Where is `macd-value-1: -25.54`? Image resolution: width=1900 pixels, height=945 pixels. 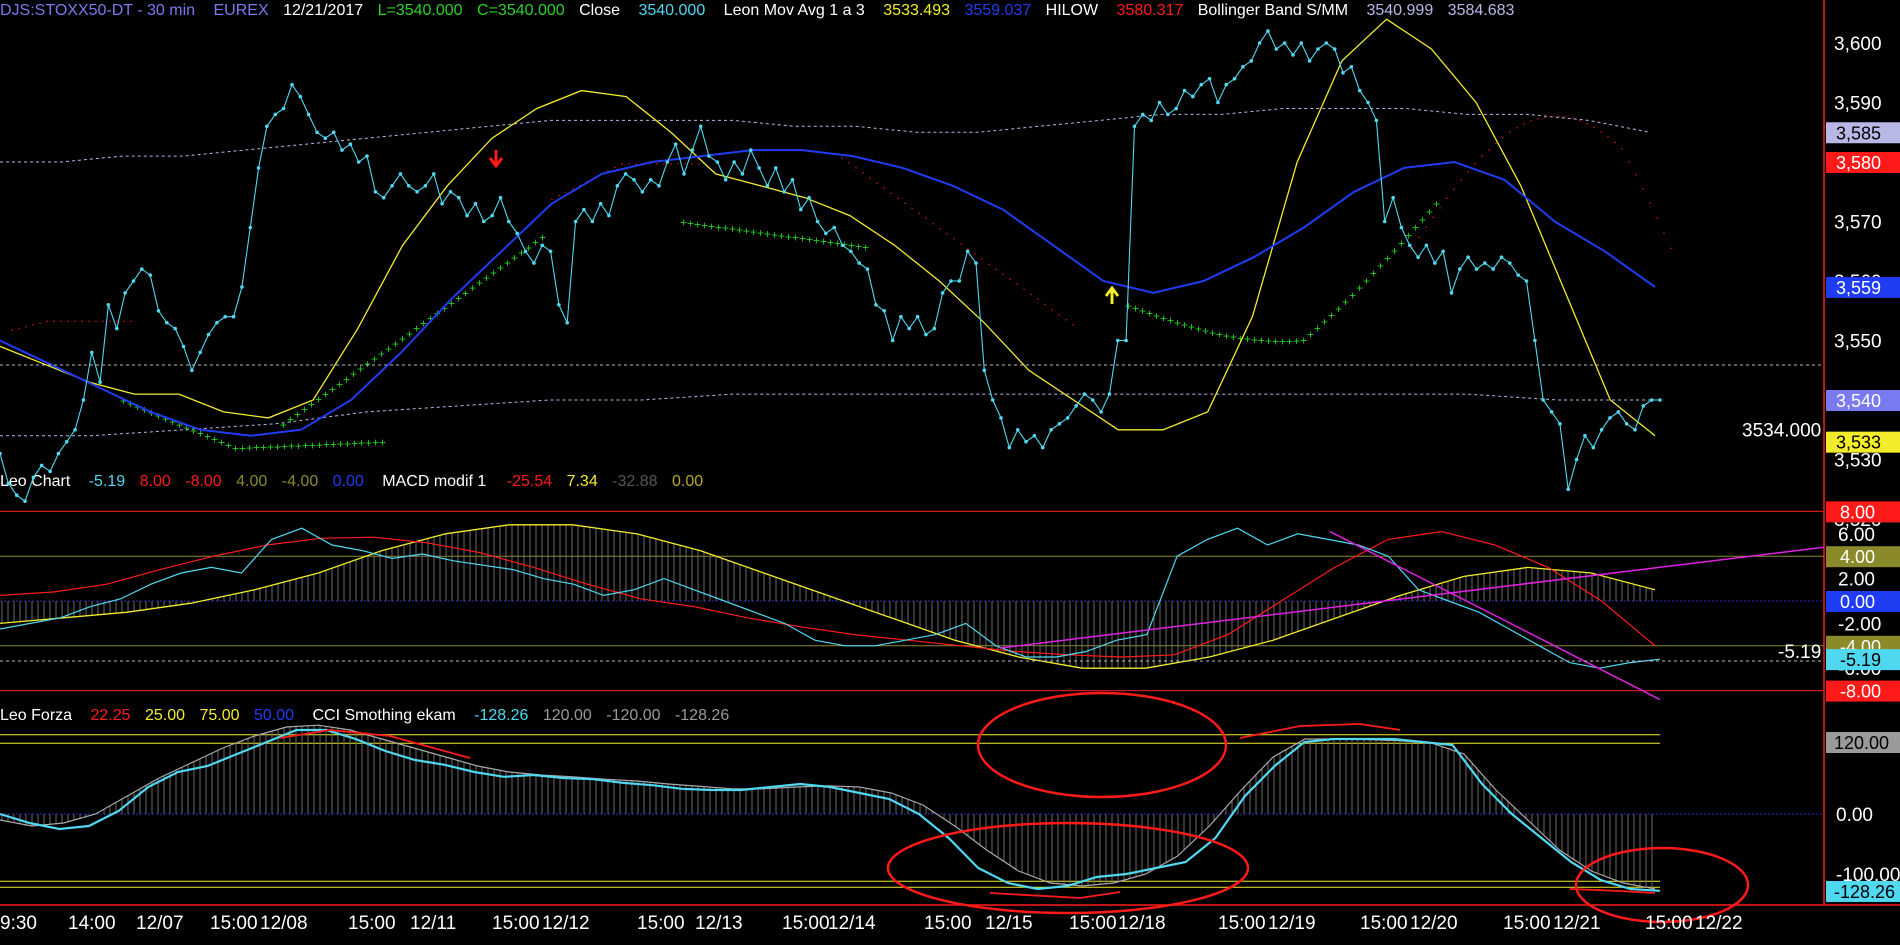
macd-value-1: -25.54 is located at coordinates (529, 481).